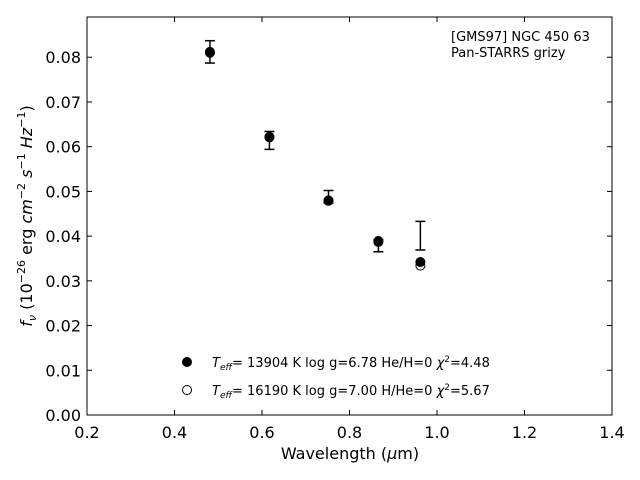 This screenshot has width=640, height=480. What do you see at coordinates (349, 432) in the screenshot?
I see `x-tick-label: 0.8` at bounding box center [349, 432].